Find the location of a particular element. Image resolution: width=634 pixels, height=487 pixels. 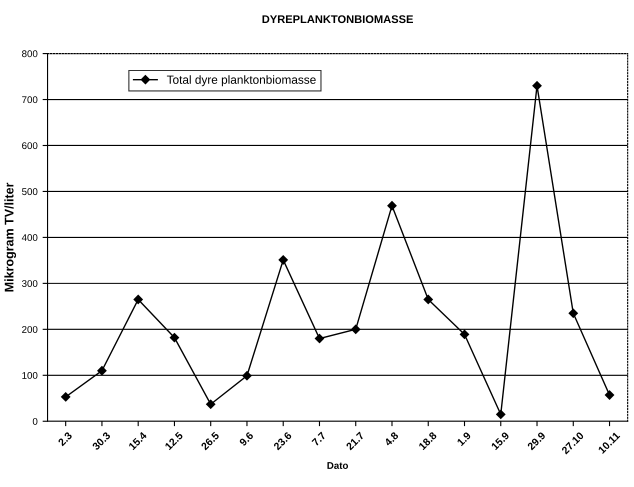

y-tick-label: 400 is located at coordinates (30, 238).